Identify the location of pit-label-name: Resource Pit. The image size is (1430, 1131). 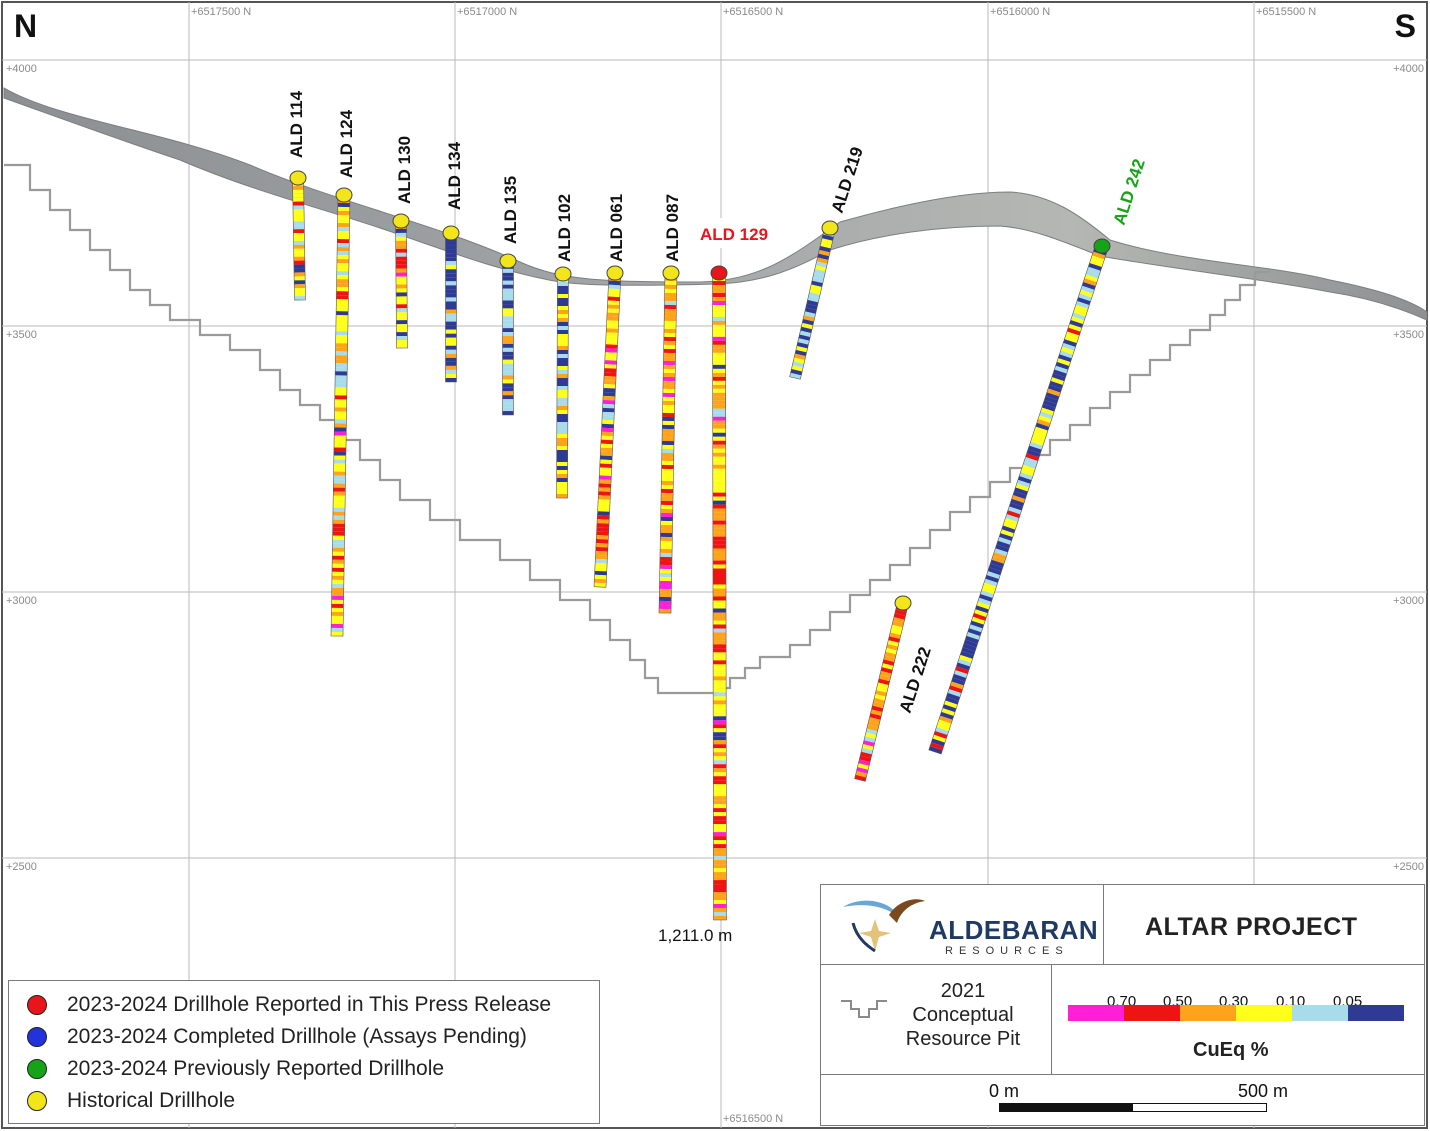
(963, 1039).